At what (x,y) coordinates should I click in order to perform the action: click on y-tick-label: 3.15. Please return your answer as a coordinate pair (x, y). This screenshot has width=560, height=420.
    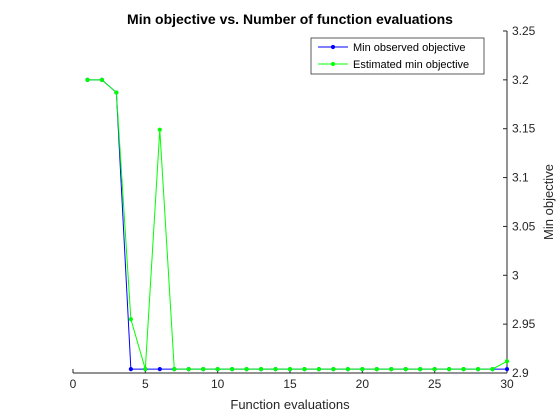
    Looking at the image, I should click on (524, 129).